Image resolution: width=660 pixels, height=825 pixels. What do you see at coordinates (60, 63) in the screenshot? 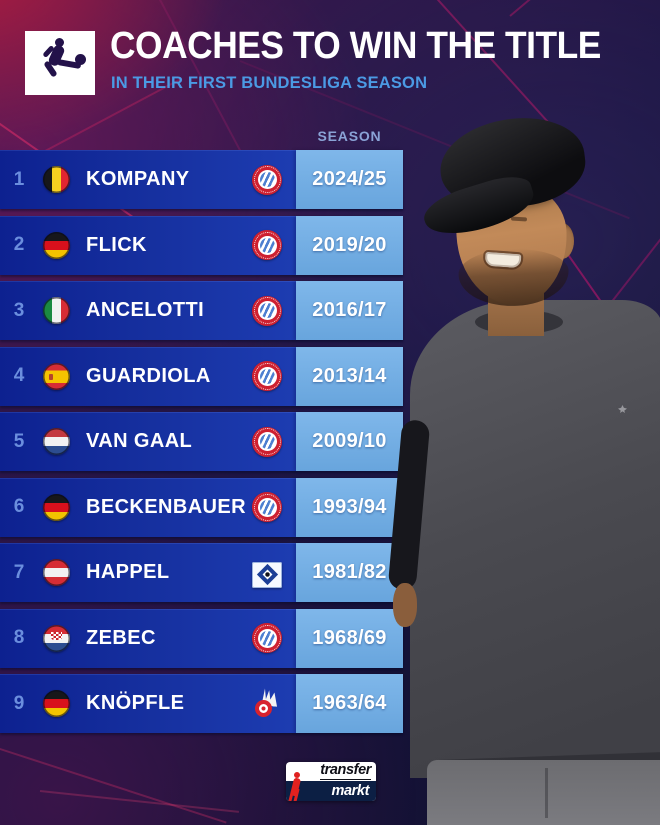
I see `bundesliga-logo` at bounding box center [60, 63].